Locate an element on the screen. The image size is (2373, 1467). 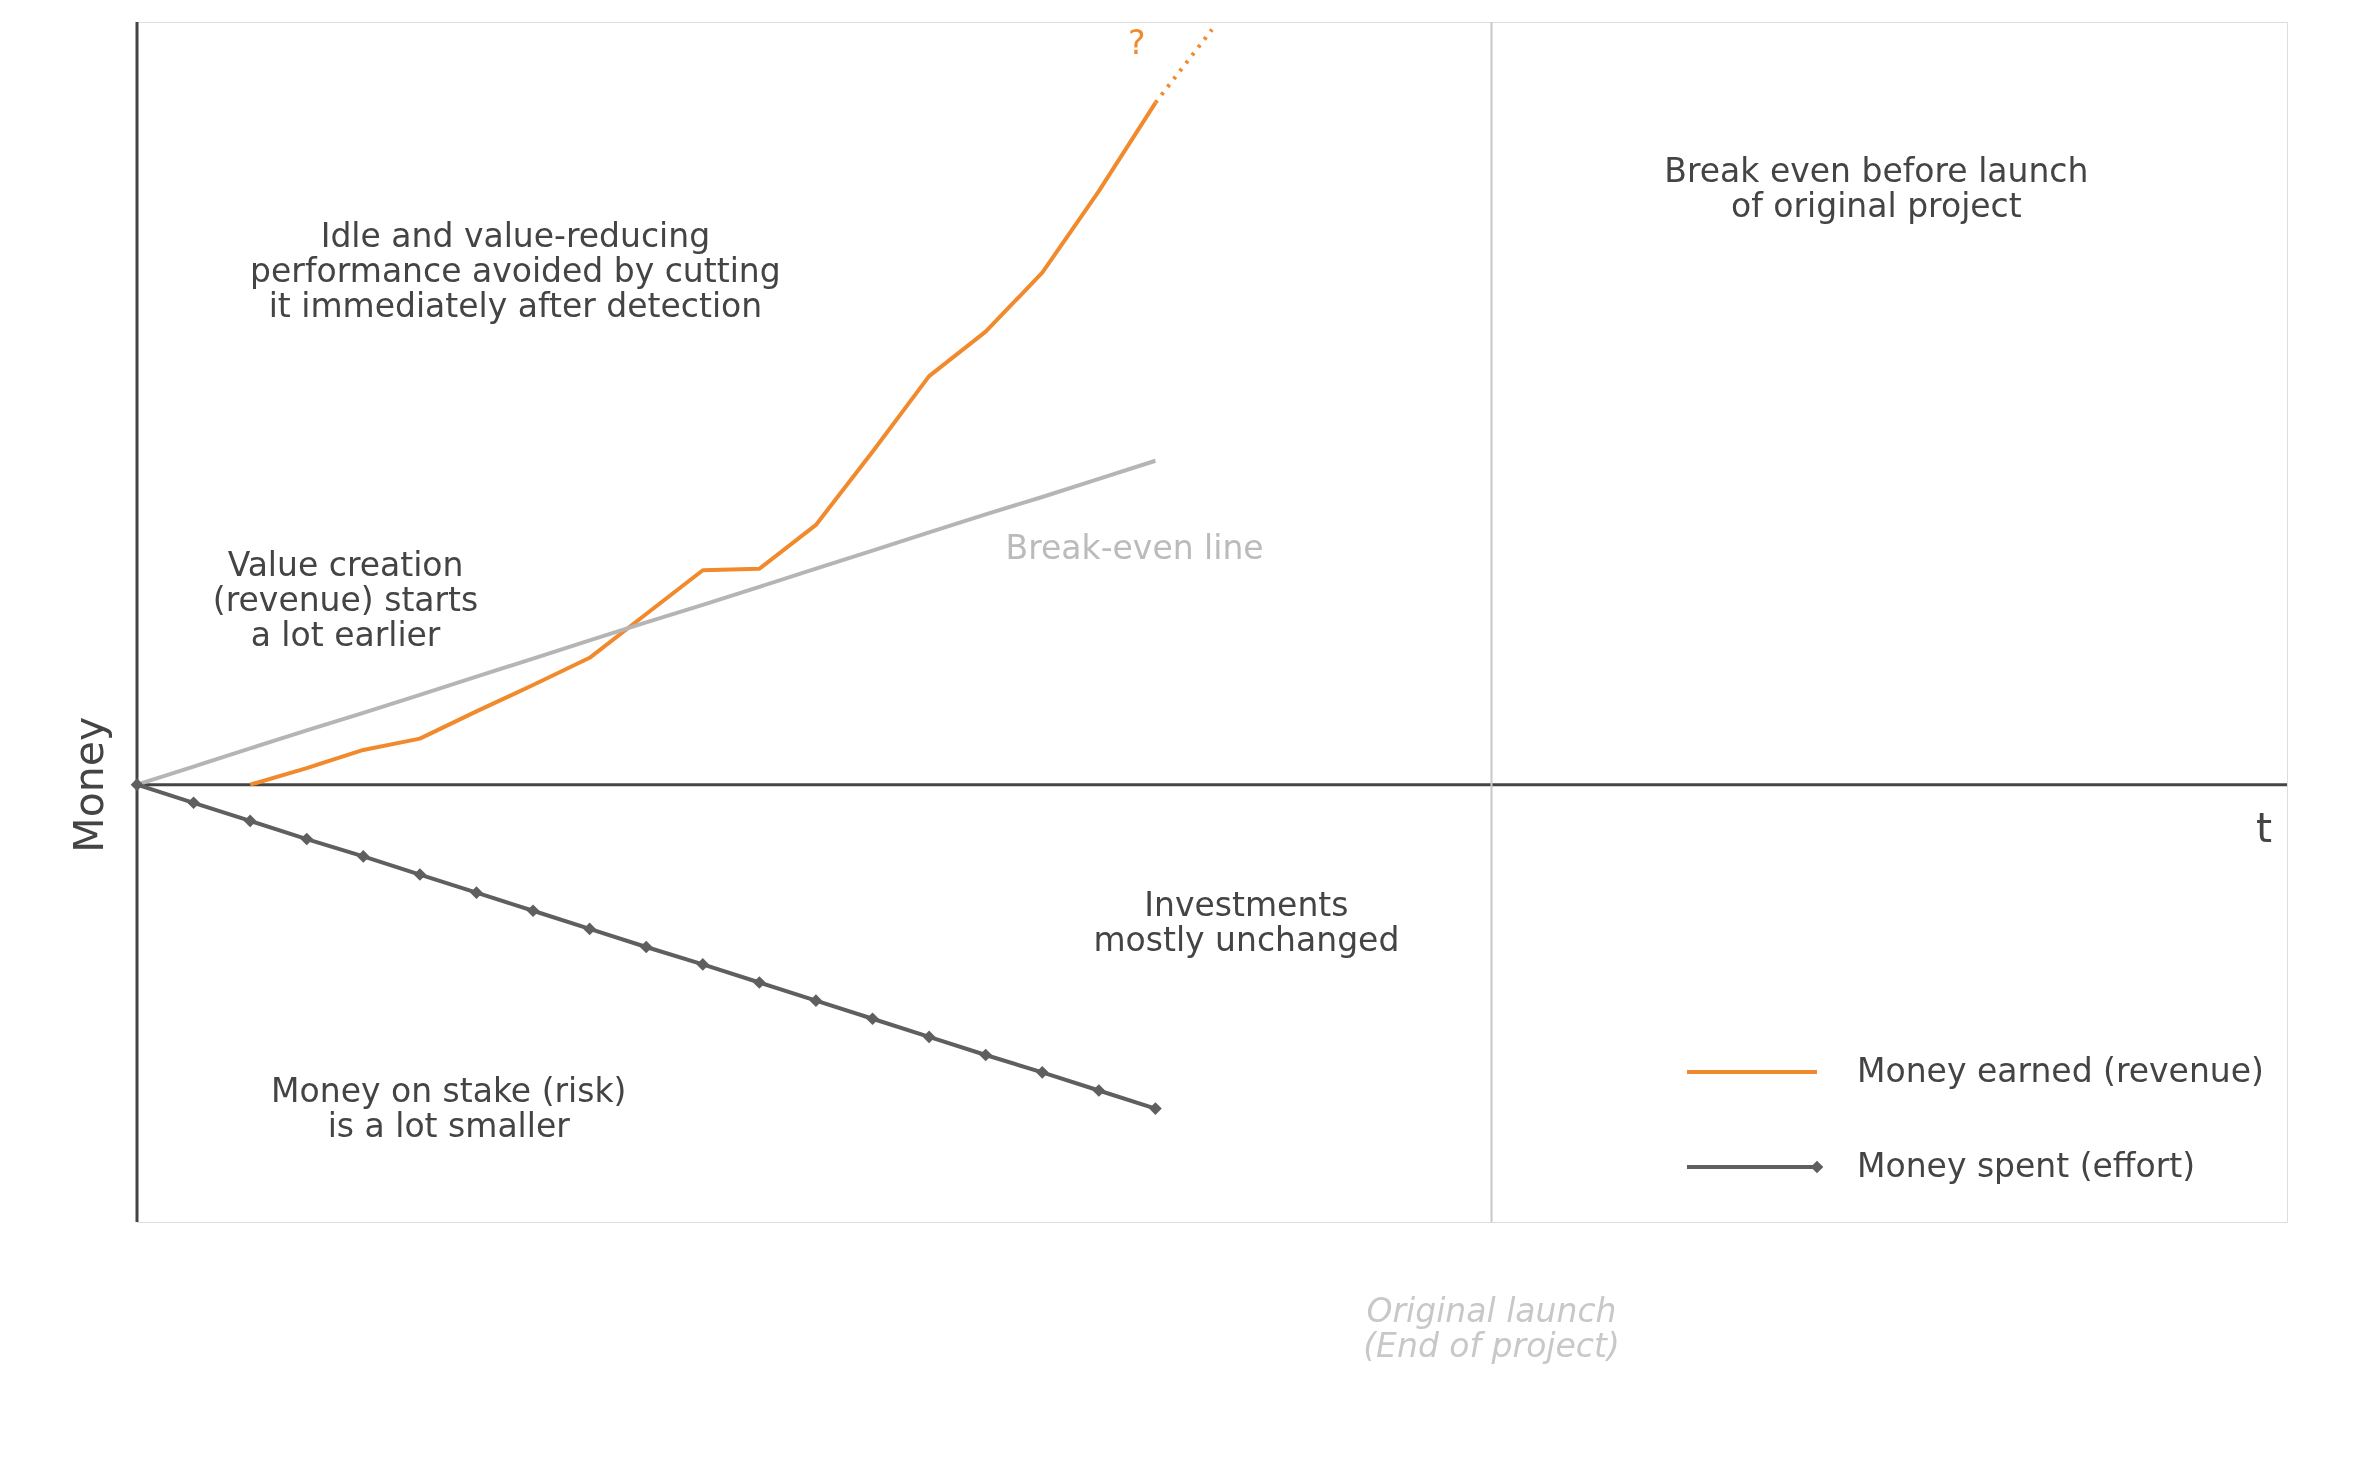
annotation: Investments mostly unchanged is located at coordinates (1246, 922).